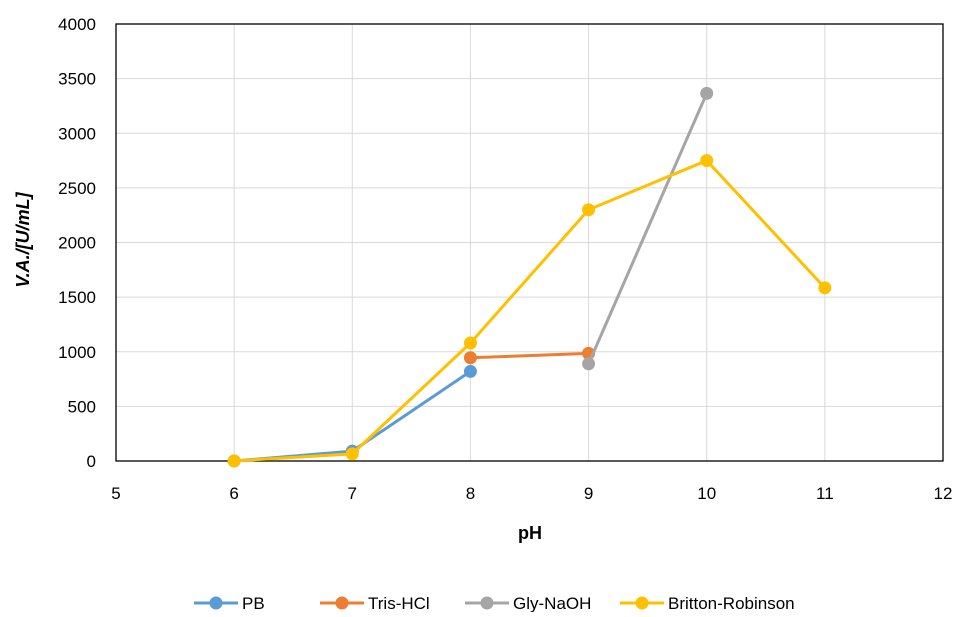 The height and width of the screenshot is (617, 959). What do you see at coordinates (352, 493) in the screenshot?
I see `x-tick-label: 7` at bounding box center [352, 493].